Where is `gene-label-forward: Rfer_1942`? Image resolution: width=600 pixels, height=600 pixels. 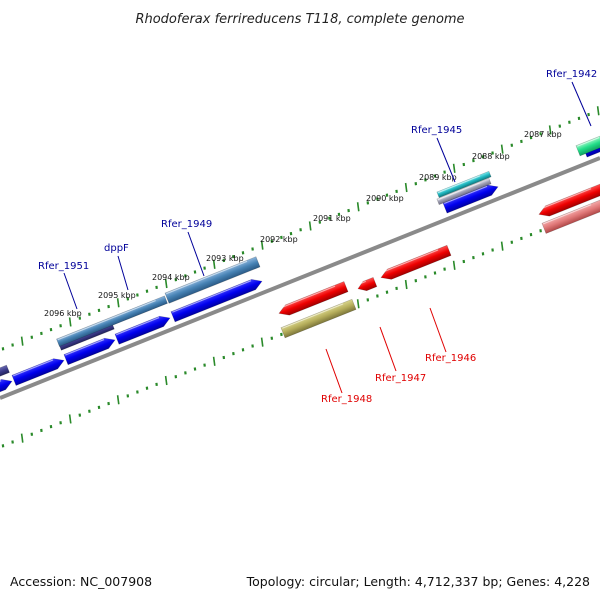 gene-label-forward: Rfer_1942 is located at coordinates (571, 74).